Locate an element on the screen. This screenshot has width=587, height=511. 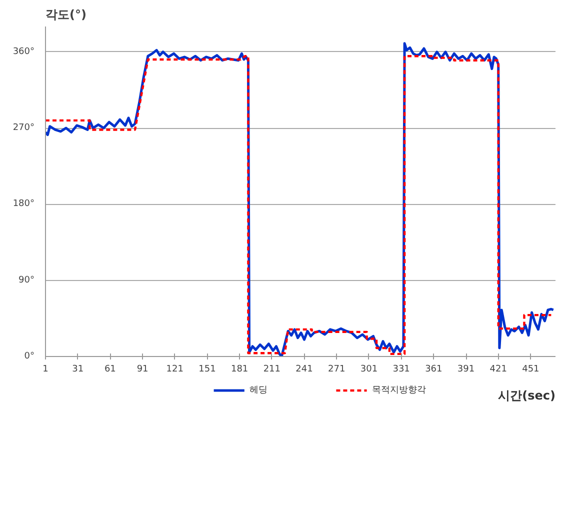
x-tick-label: 331 is located at coordinates (401, 369).